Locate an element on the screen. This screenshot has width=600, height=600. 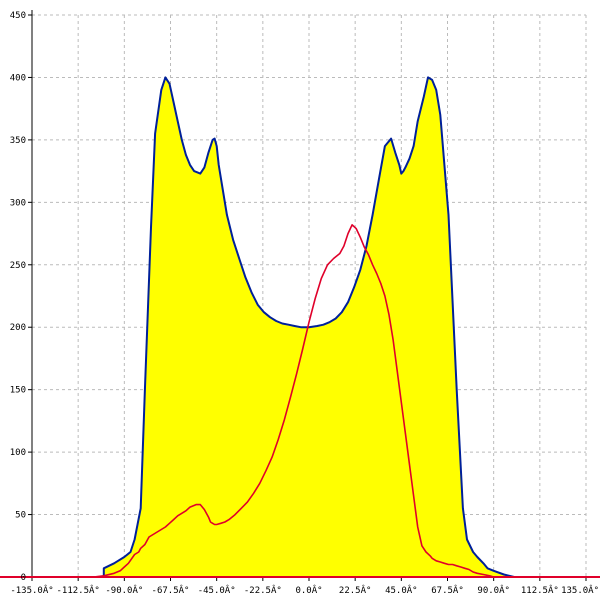
y-tick-label: 50 is located at coordinates (20, 516).